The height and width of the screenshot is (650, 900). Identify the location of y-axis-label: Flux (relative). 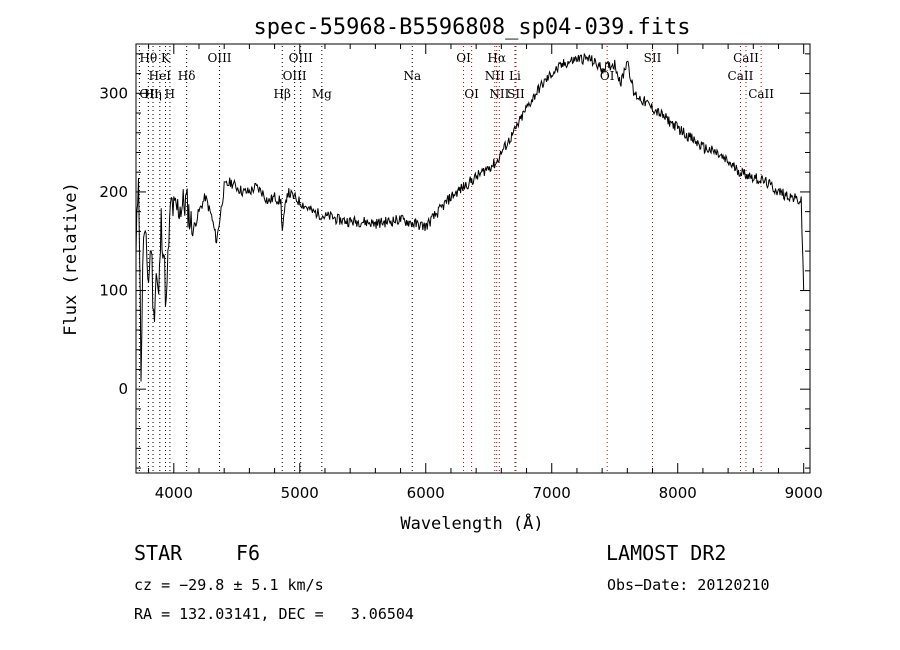
(71, 259).